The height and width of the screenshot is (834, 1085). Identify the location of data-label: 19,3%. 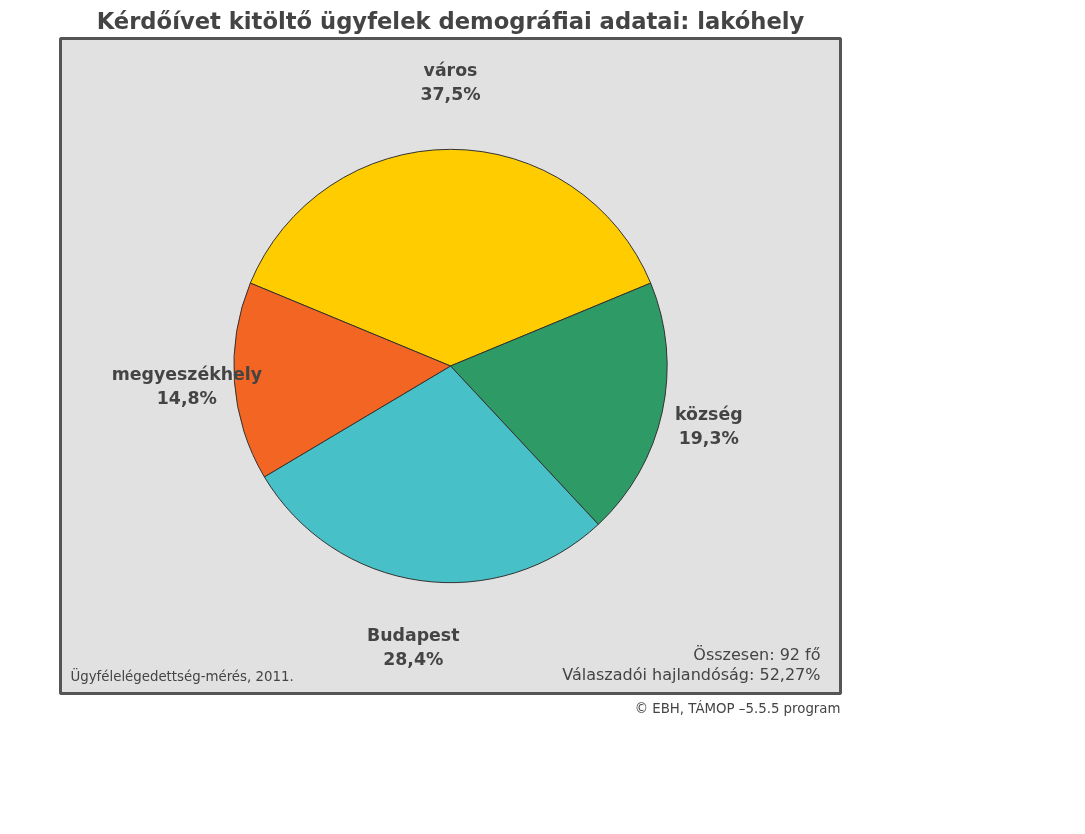
(708, 438).